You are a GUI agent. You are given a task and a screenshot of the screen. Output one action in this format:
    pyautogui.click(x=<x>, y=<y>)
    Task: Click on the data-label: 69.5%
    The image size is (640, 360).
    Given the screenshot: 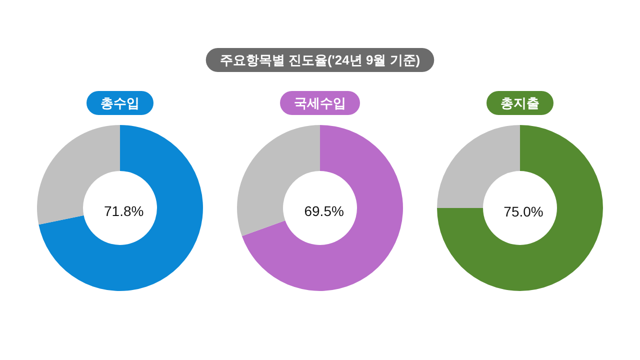 What is the action you would take?
    pyautogui.click(x=324, y=210)
    